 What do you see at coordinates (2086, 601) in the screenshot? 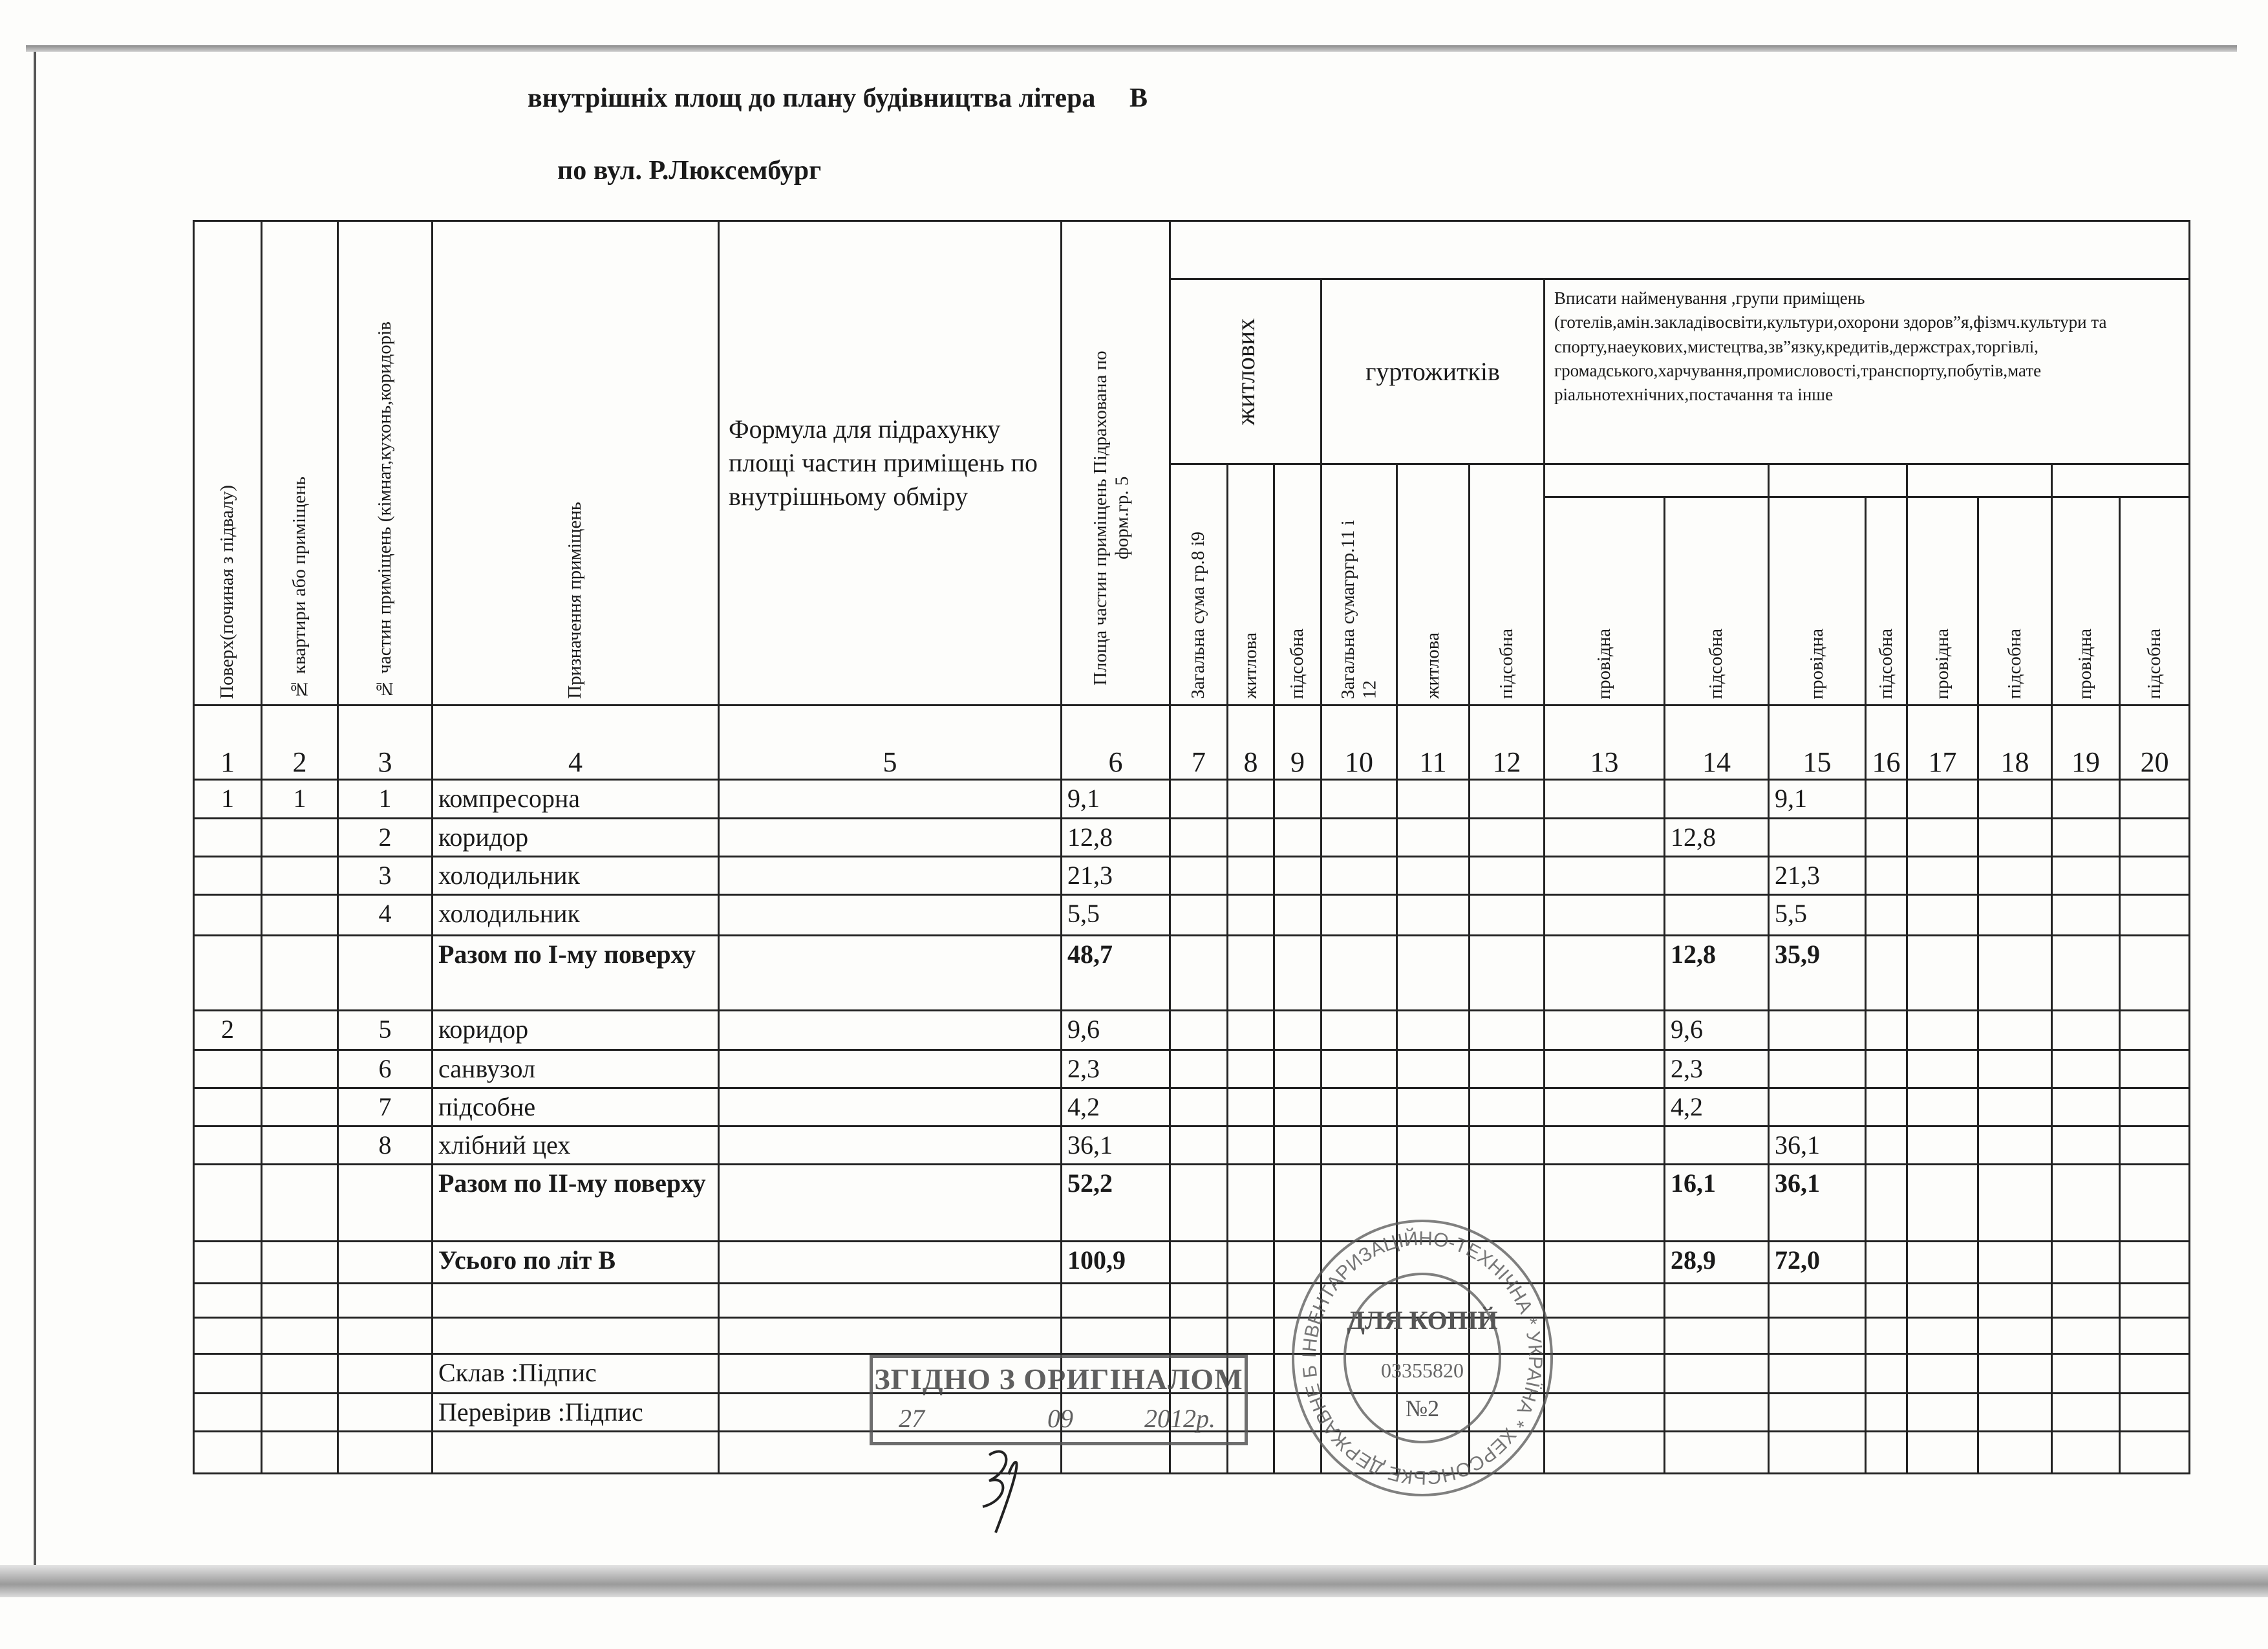
I see `header-c19: провідна` at bounding box center [2086, 601].